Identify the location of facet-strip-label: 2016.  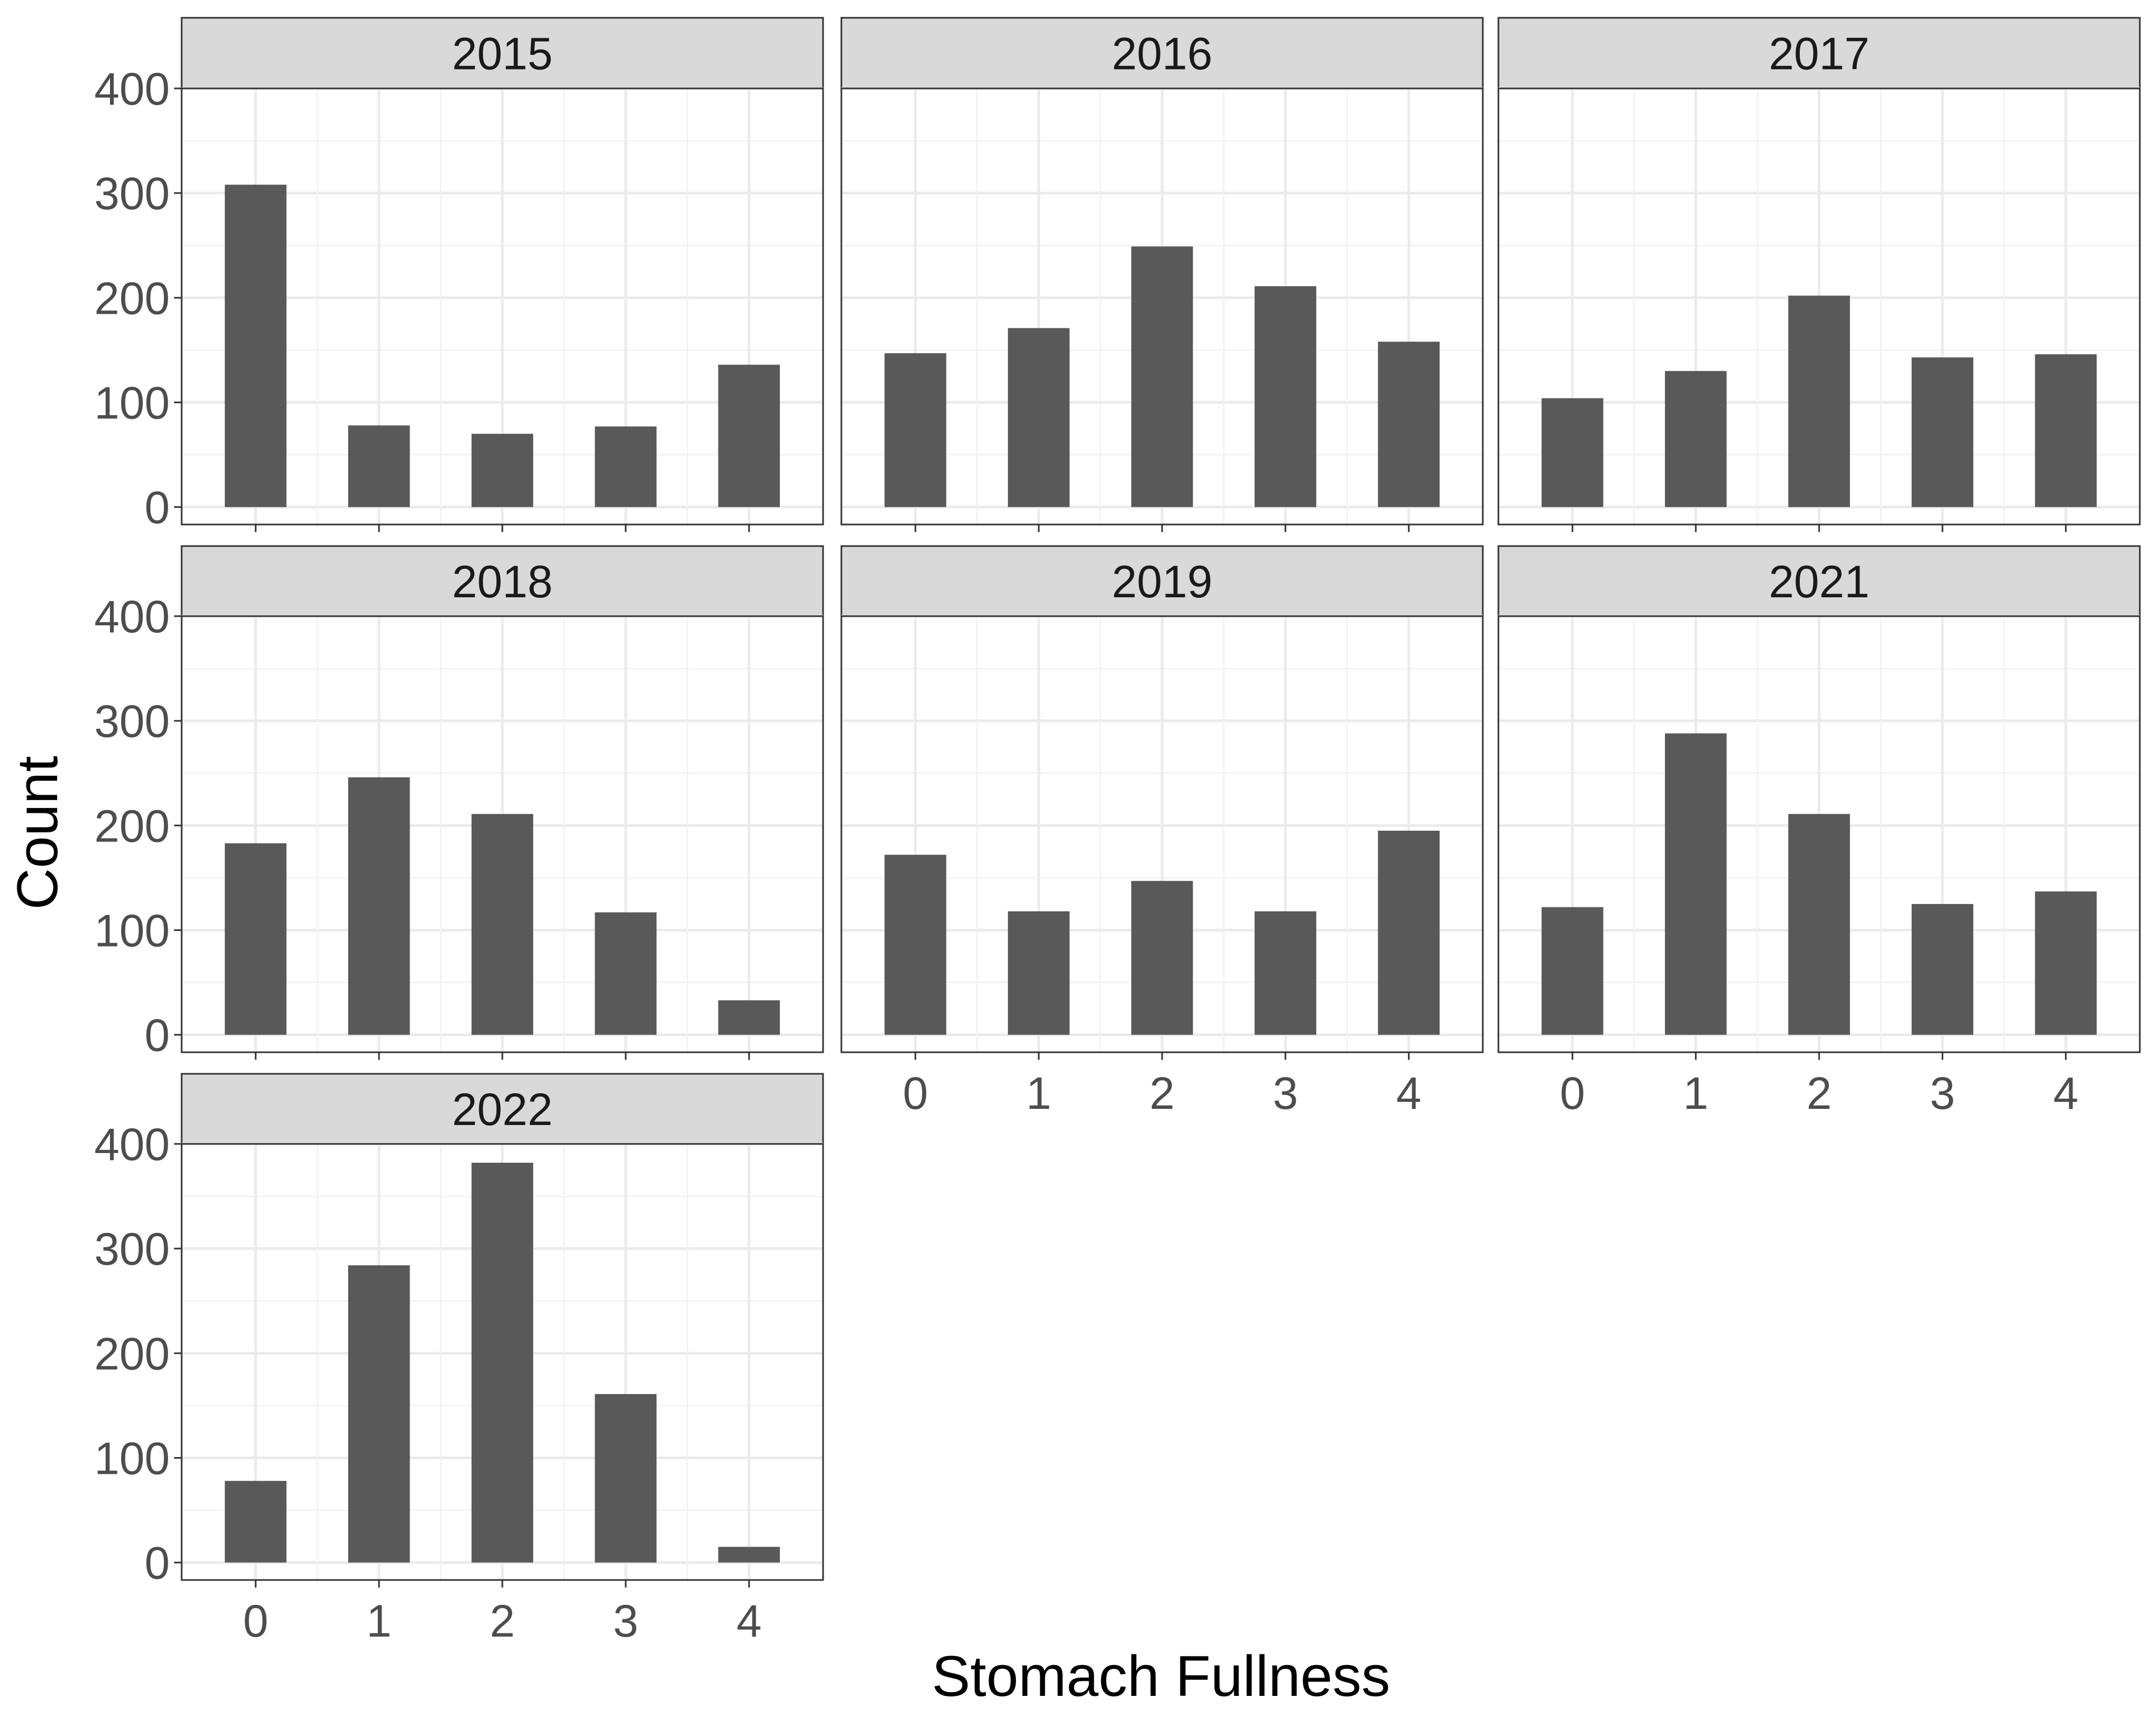
(1162, 54).